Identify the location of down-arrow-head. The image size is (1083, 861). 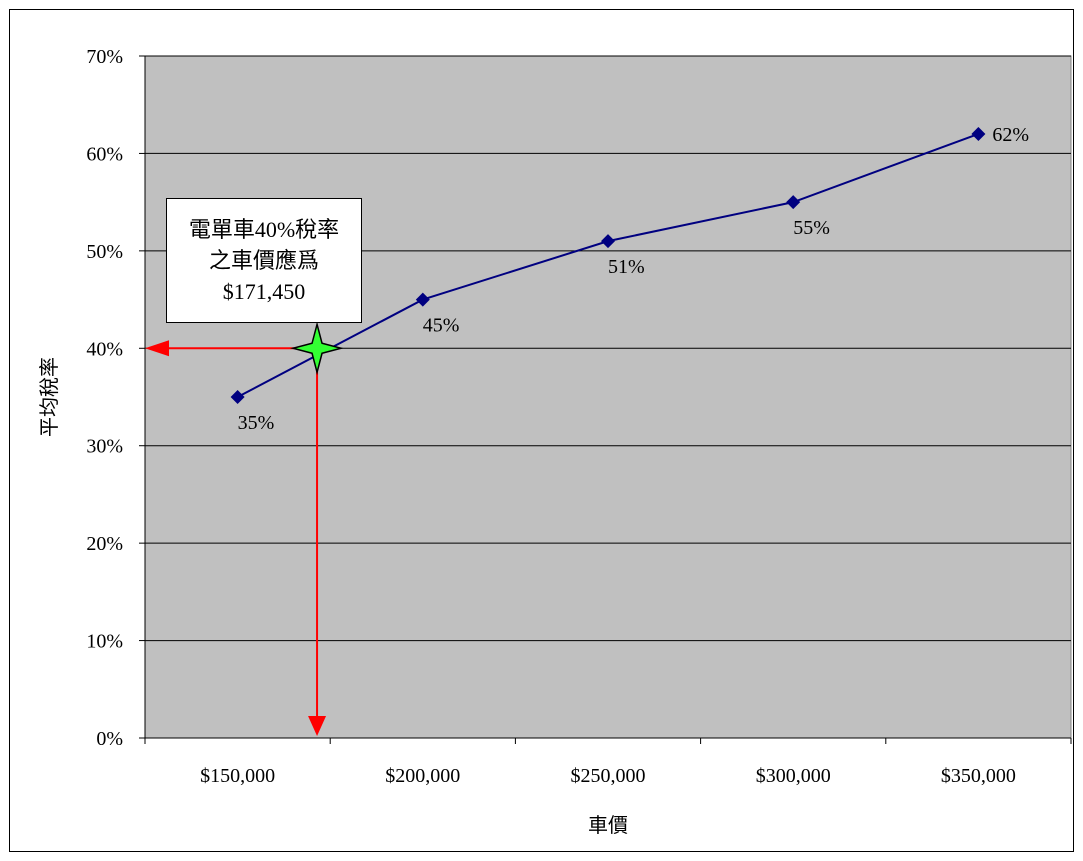
(317, 726).